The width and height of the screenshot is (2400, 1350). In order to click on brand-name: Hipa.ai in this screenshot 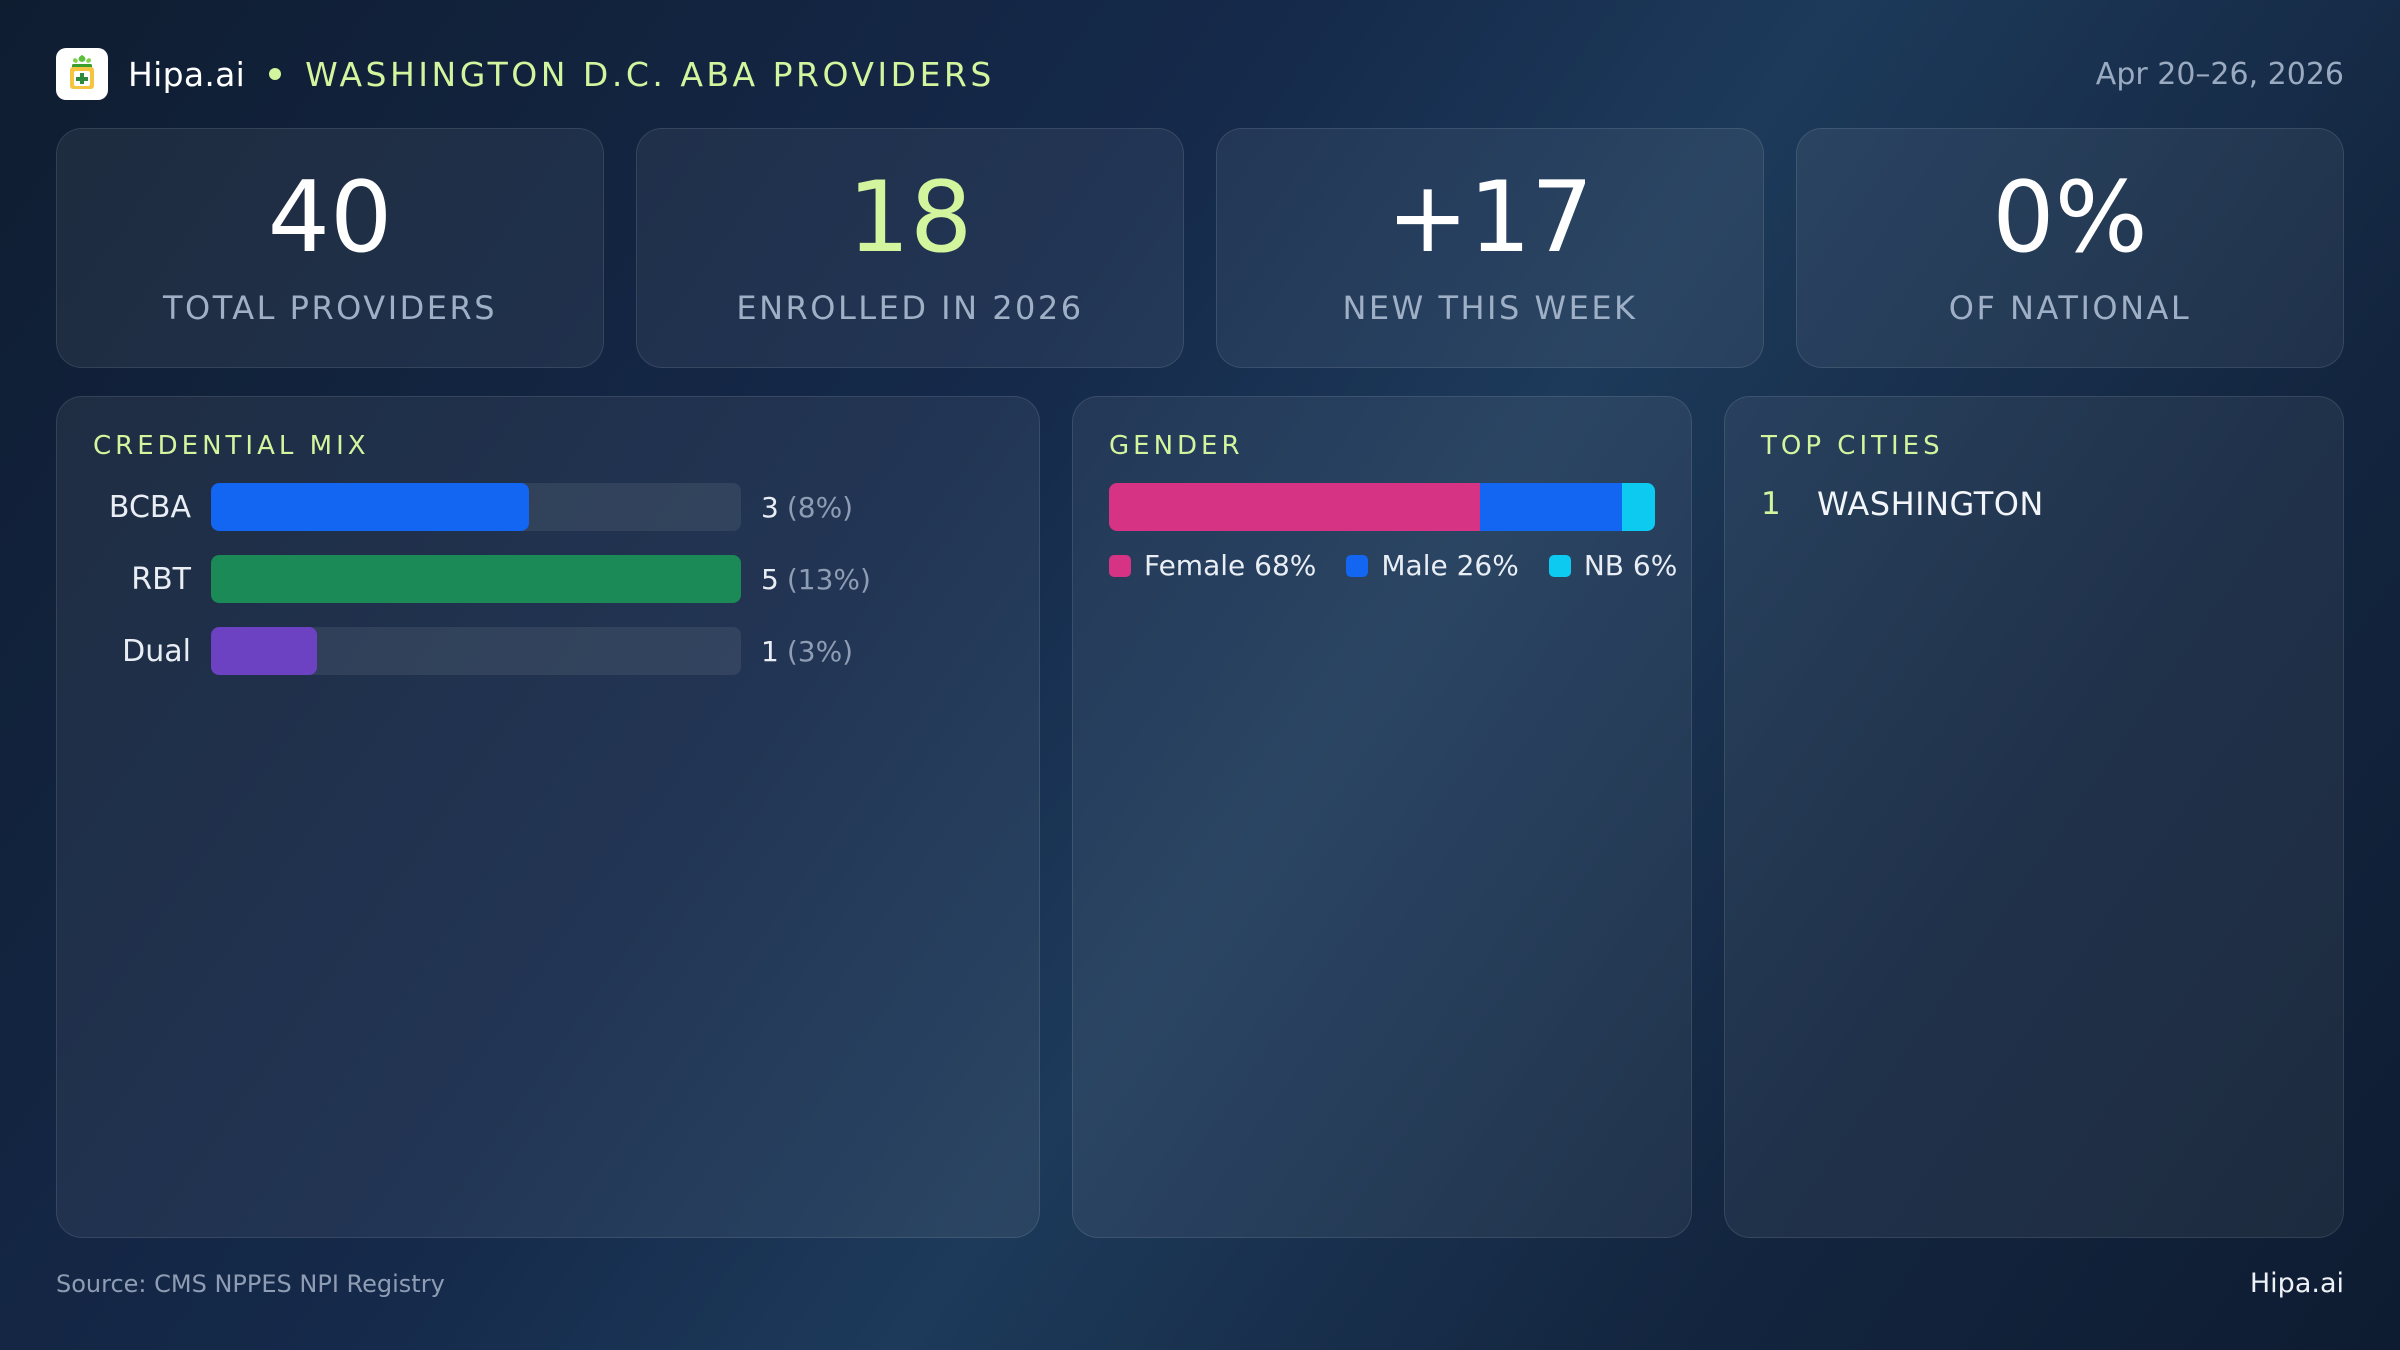, I will do `click(187, 74)`.